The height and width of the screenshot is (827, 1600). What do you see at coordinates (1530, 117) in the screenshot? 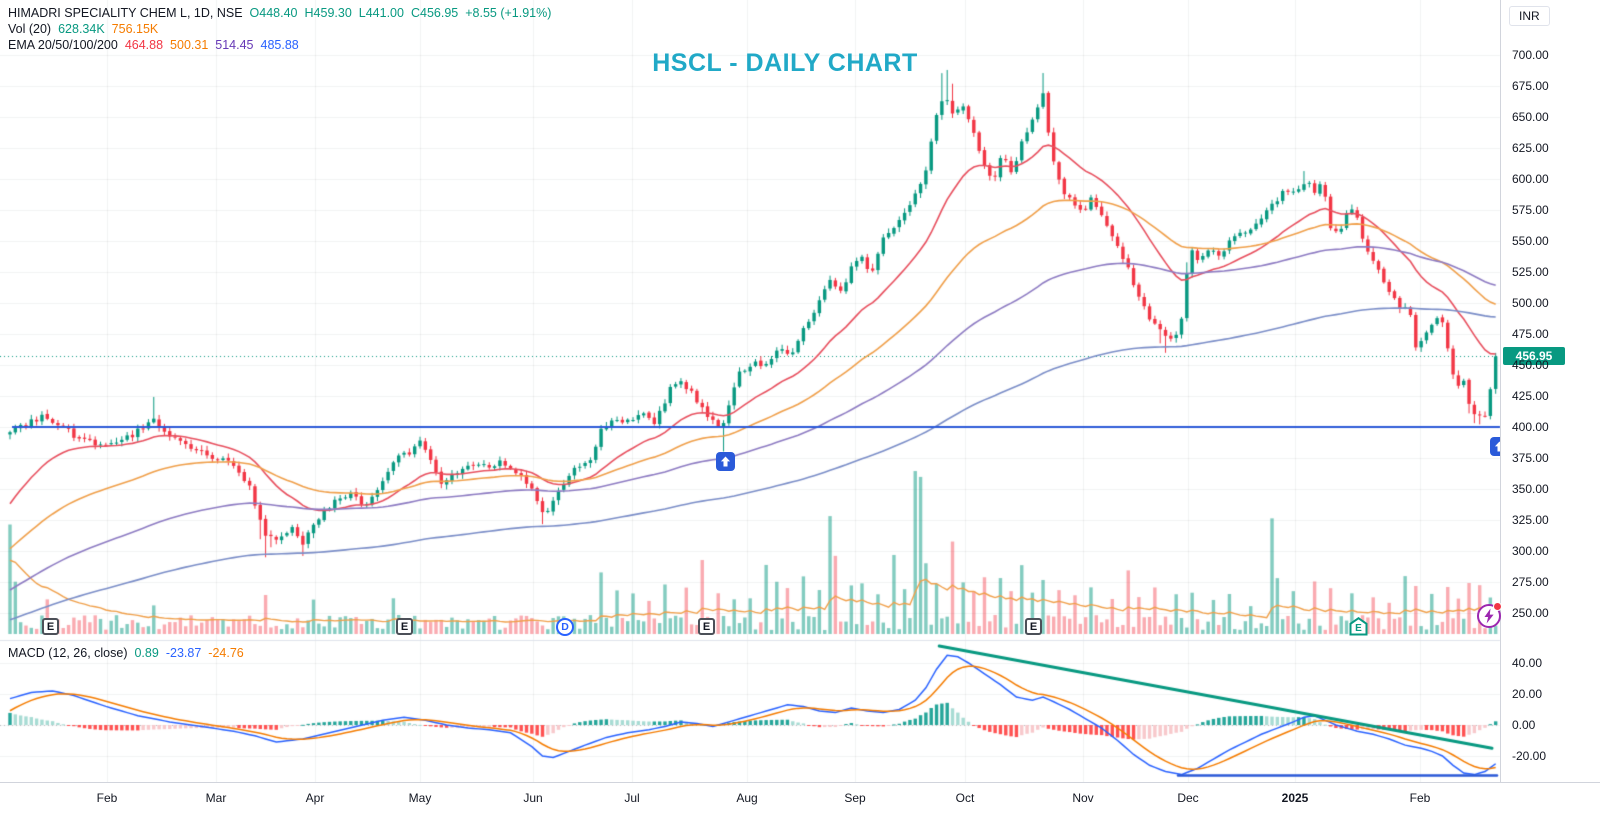
I see `price-tick-label: 650.00` at bounding box center [1530, 117].